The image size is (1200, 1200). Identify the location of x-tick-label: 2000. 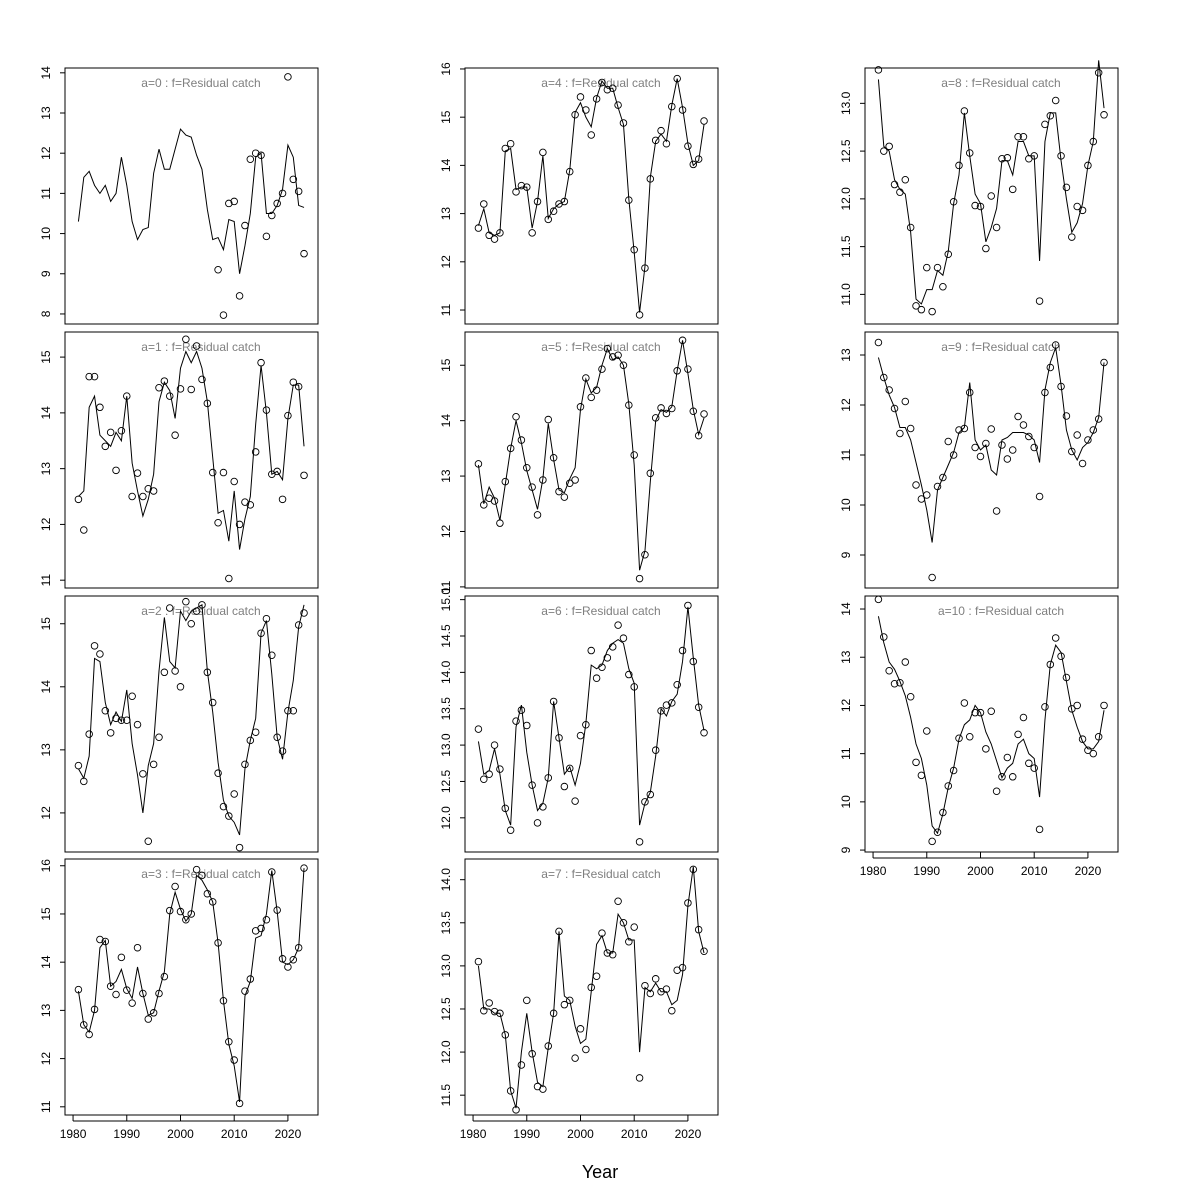
(180, 1134).